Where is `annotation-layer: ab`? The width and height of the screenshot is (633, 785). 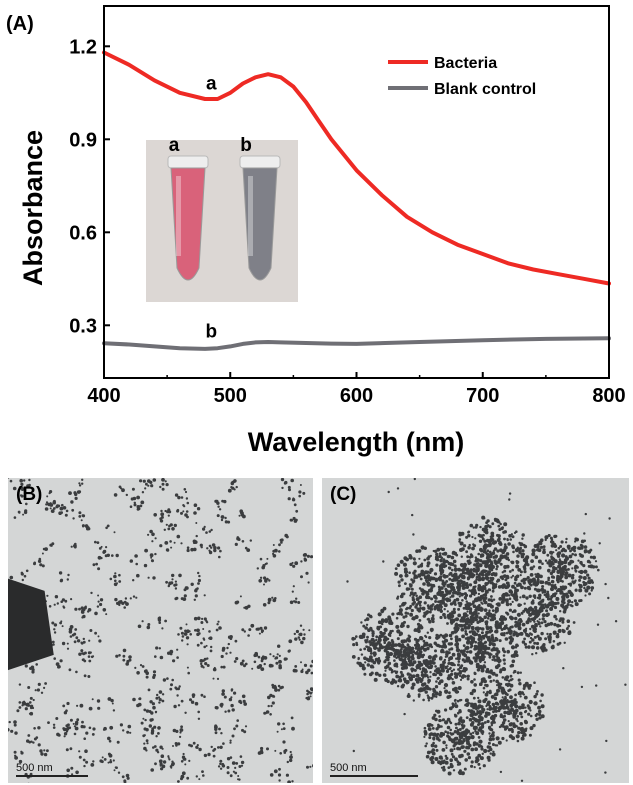
annotation-layer: ab is located at coordinates (212, 208).